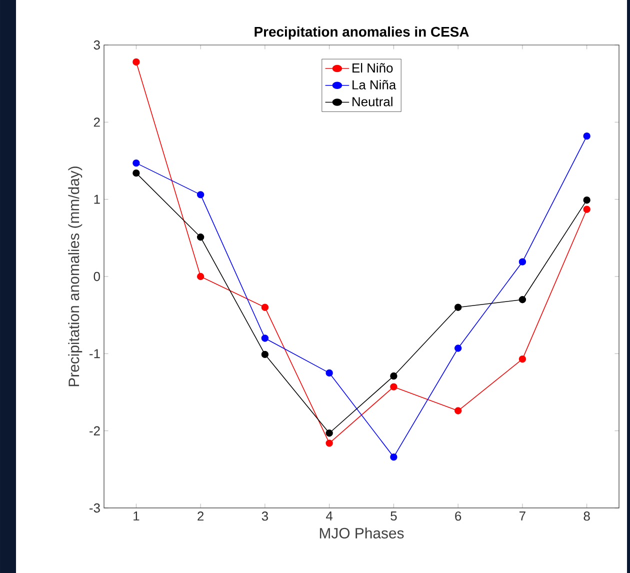 The width and height of the screenshot is (630, 573). Describe the element at coordinates (95, 431) in the screenshot. I see `y-tick-label: -2` at that location.